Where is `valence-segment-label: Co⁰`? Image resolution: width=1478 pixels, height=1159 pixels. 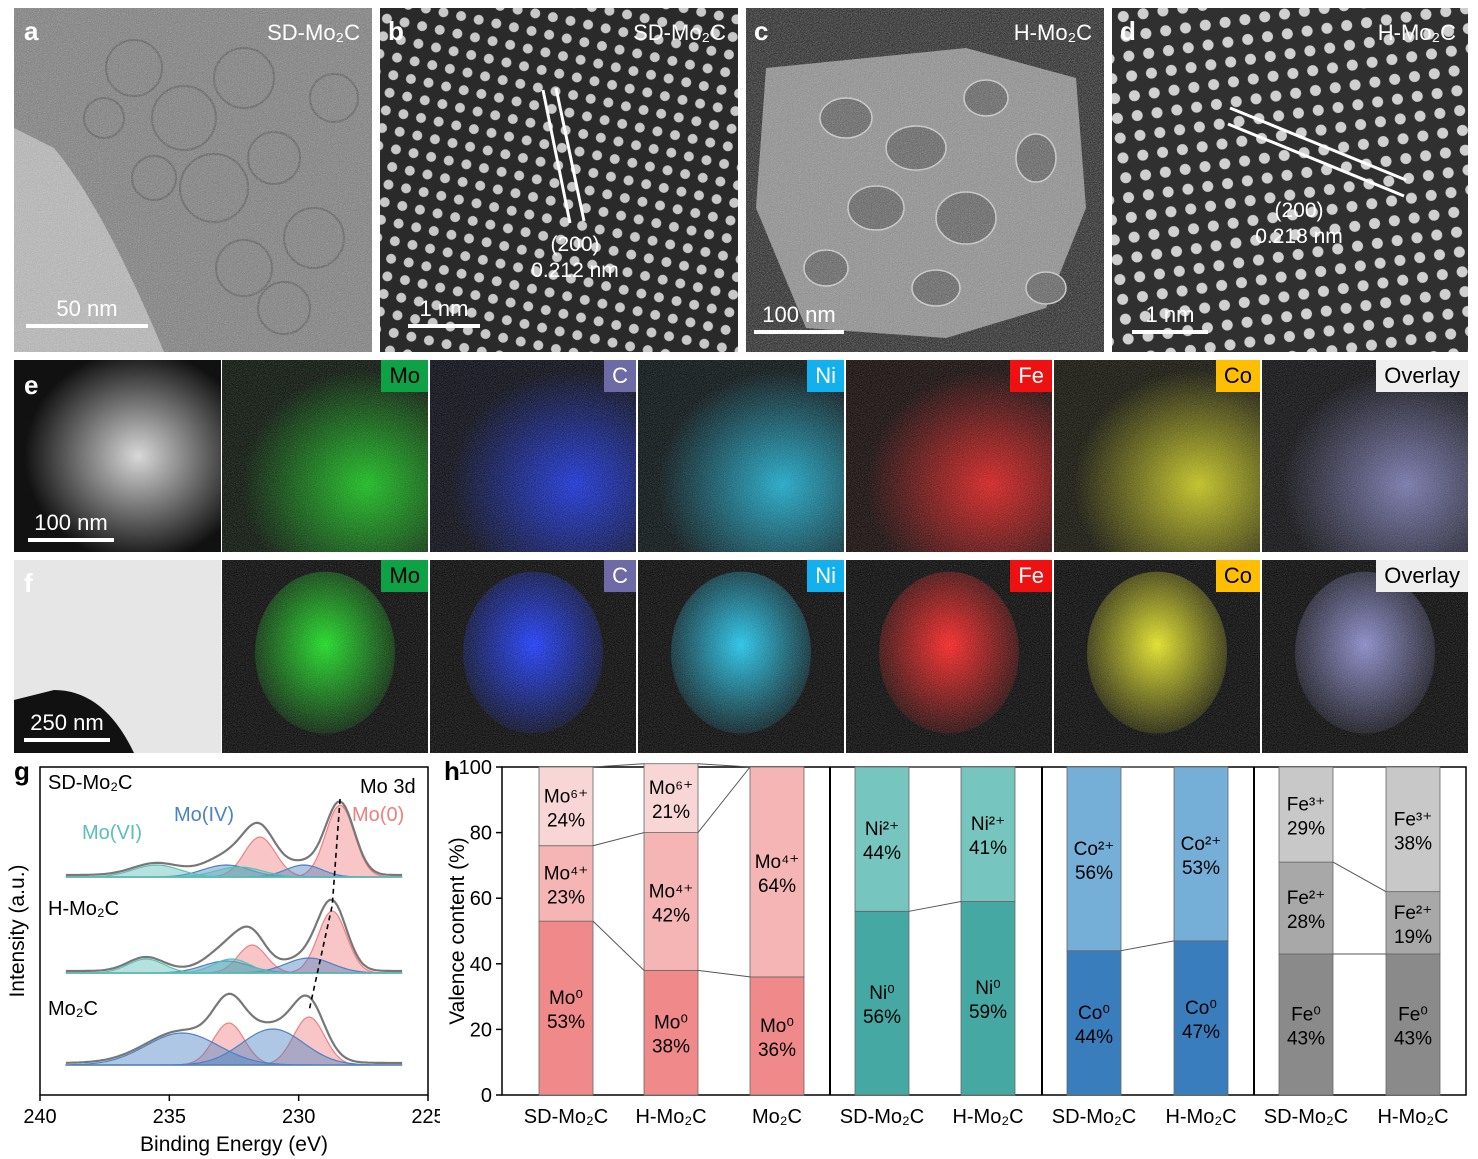 valence-segment-label: Co⁰ is located at coordinates (1201, 1008).